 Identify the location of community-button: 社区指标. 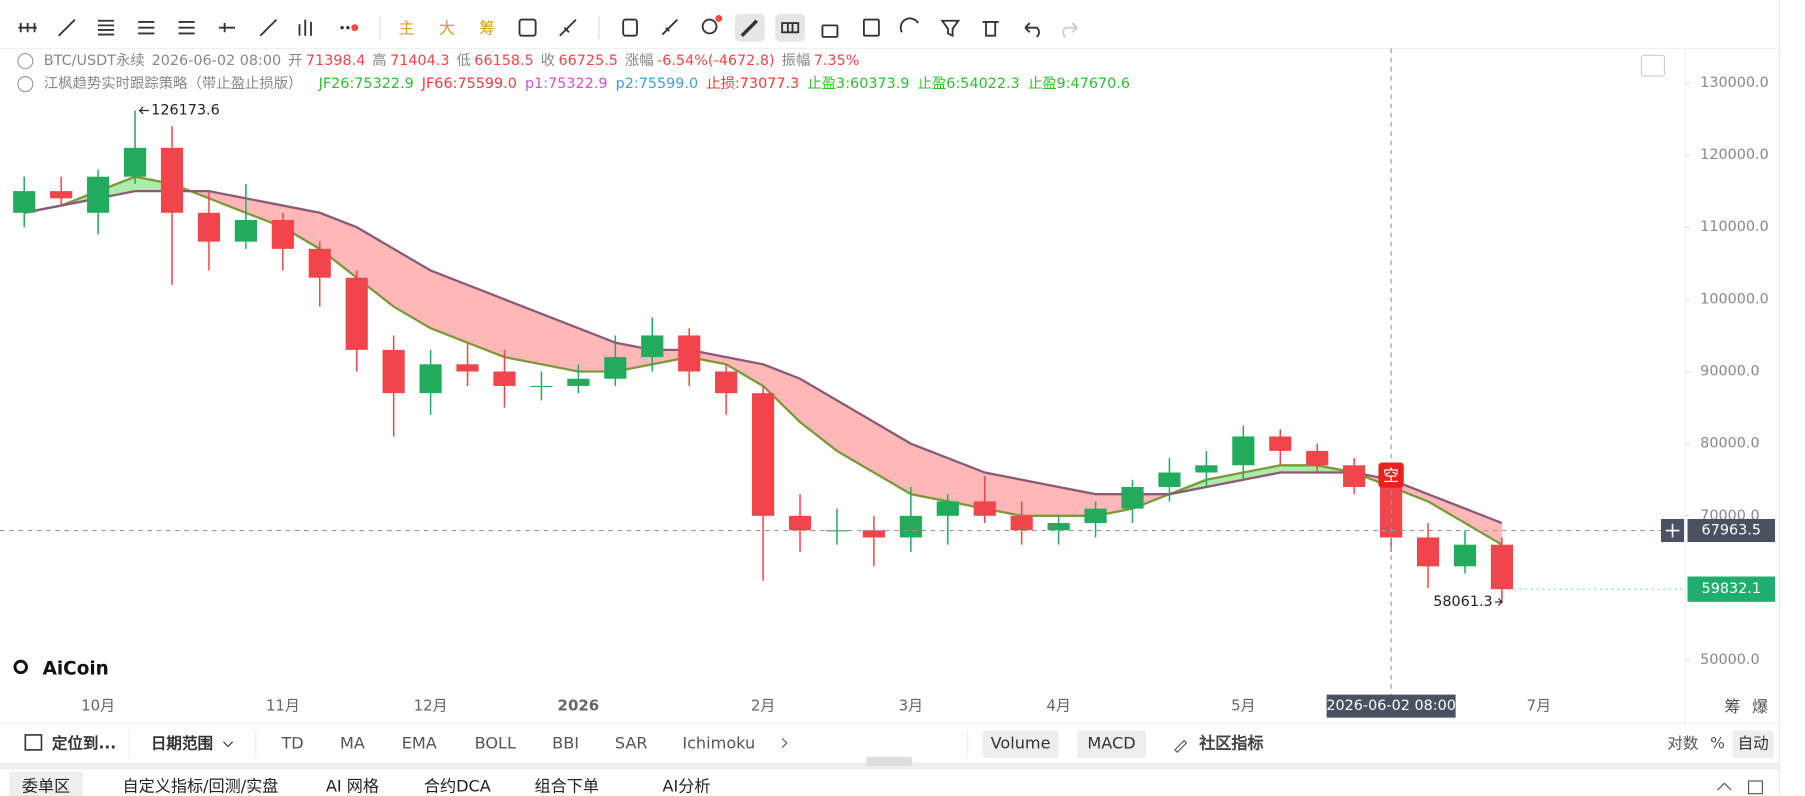
(1230, 743).